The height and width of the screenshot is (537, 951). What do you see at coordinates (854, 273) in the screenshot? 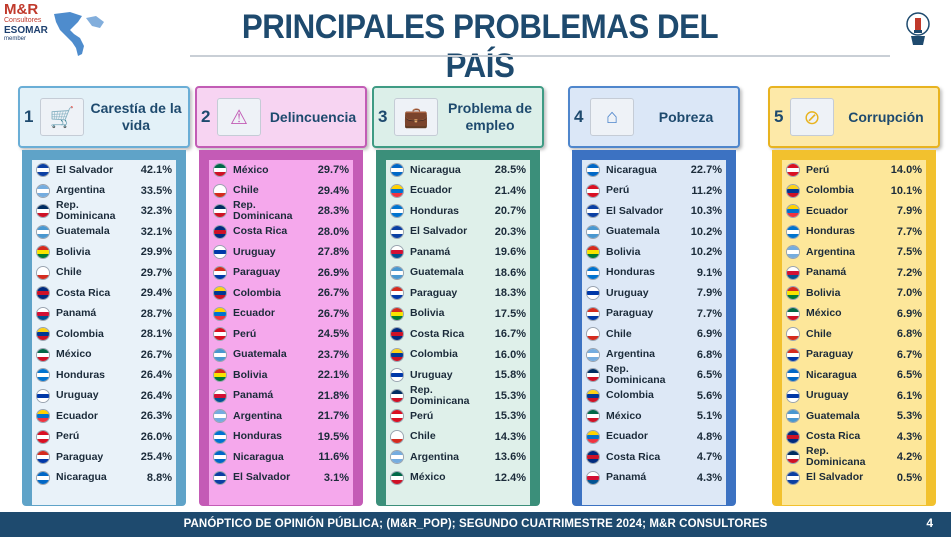
I see `country-row: Panamá 7.2%` at bounding box center [854, 273].